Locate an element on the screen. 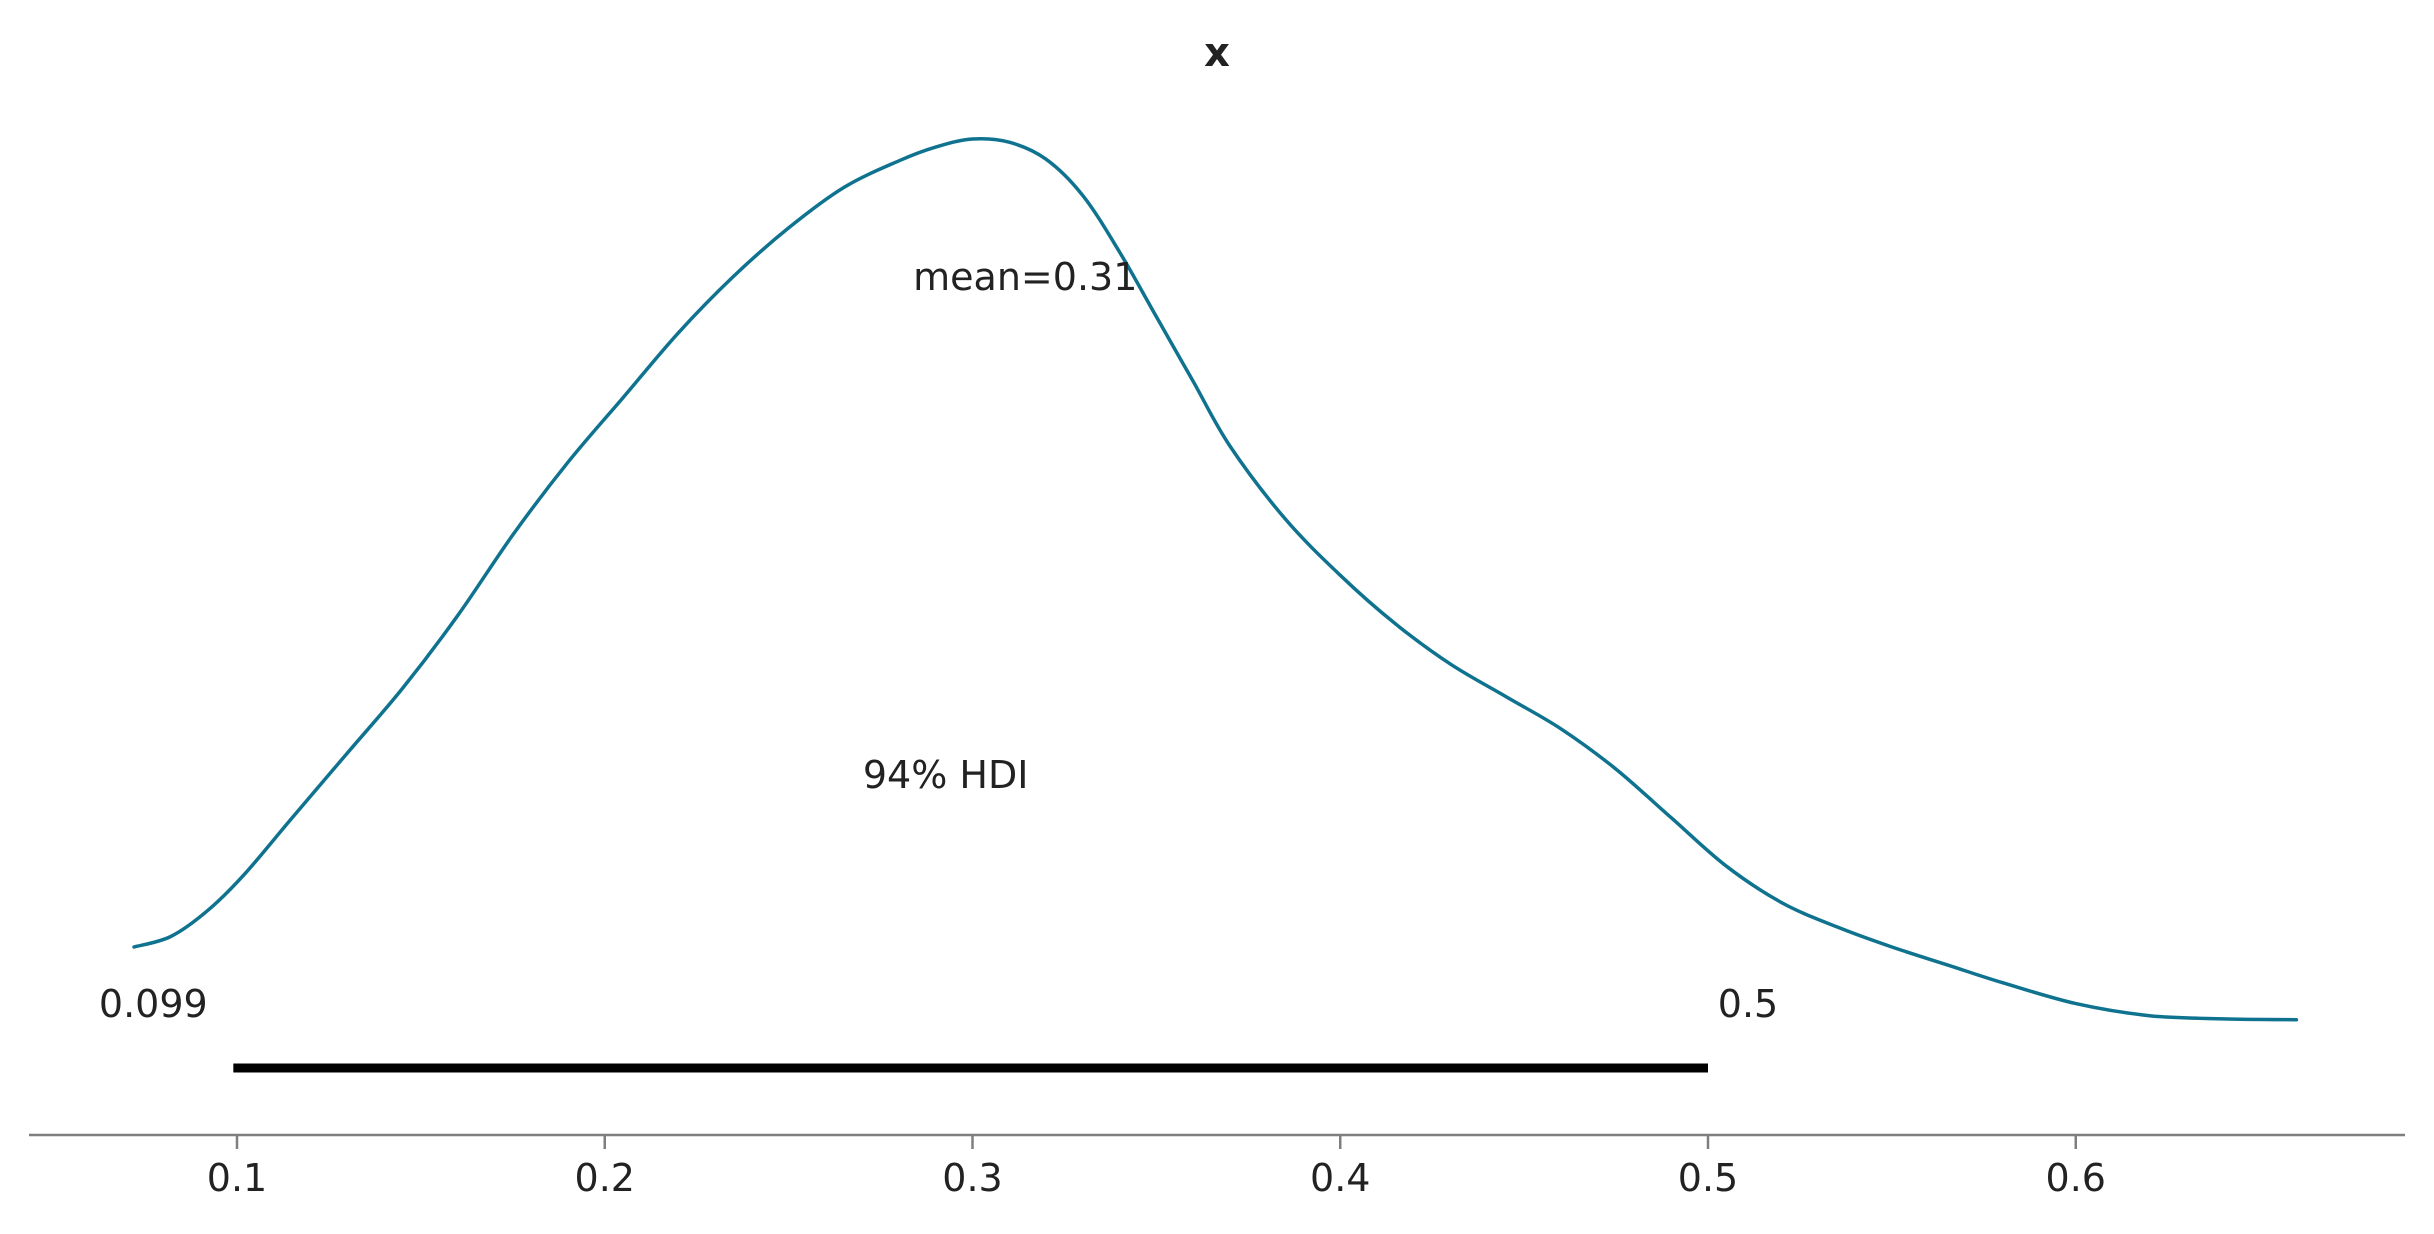 This screenshot has height=1234, width=2434. x-tick-label: 0.1 is located at coordinates (237, 1178).